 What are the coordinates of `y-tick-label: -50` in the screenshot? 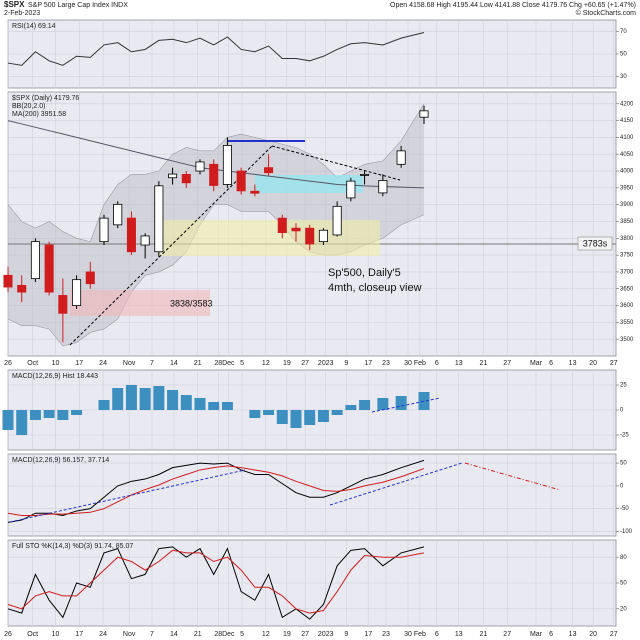 It's located at (624, 509).